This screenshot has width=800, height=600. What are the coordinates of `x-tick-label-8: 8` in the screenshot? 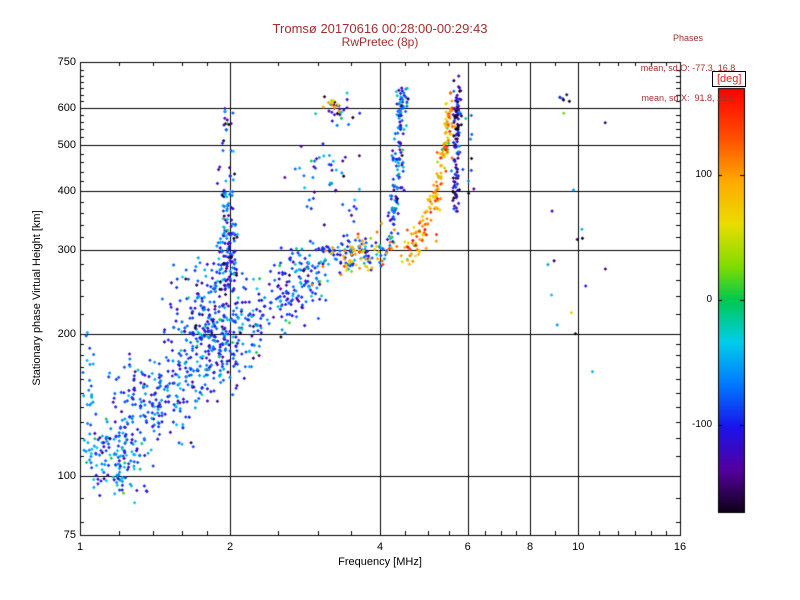 It's located at (530, 547).